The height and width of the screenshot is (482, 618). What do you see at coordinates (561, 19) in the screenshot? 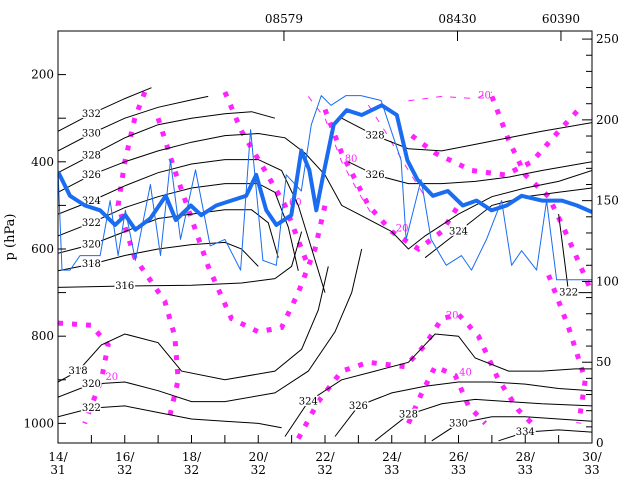
I see `station-label: 60390` at bounding box center [561, 19].